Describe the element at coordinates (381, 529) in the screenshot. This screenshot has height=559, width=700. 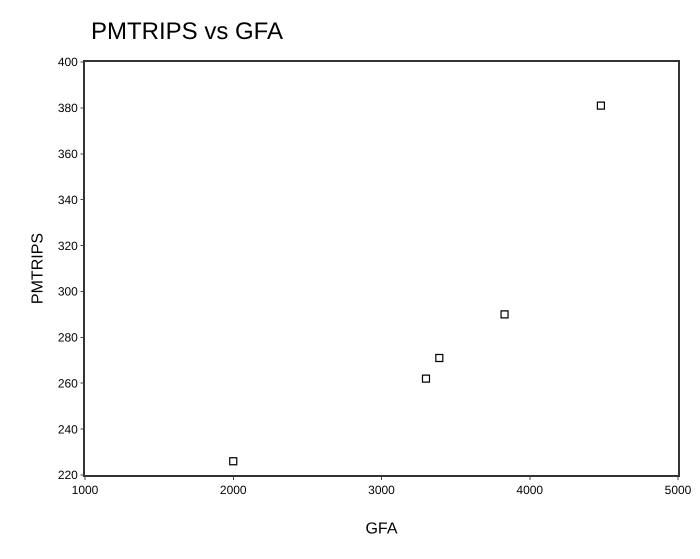
I see `x-axis-title: GFA` at that location.